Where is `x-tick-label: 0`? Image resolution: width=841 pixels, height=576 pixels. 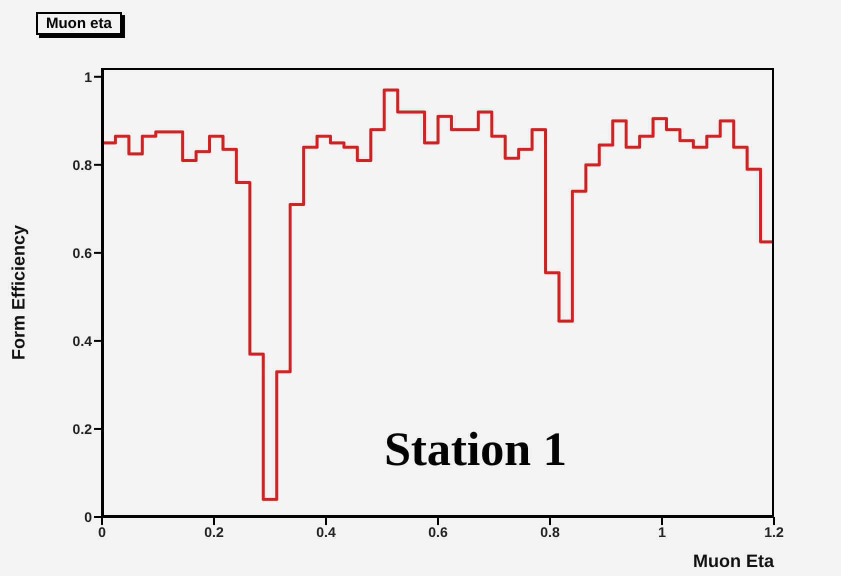
x-tick-label: 0 is located at coordinates (102, 532).